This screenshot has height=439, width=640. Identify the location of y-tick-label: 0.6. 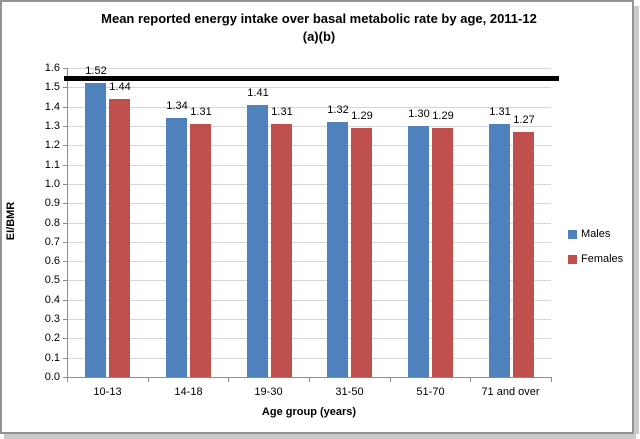
(52, 261).